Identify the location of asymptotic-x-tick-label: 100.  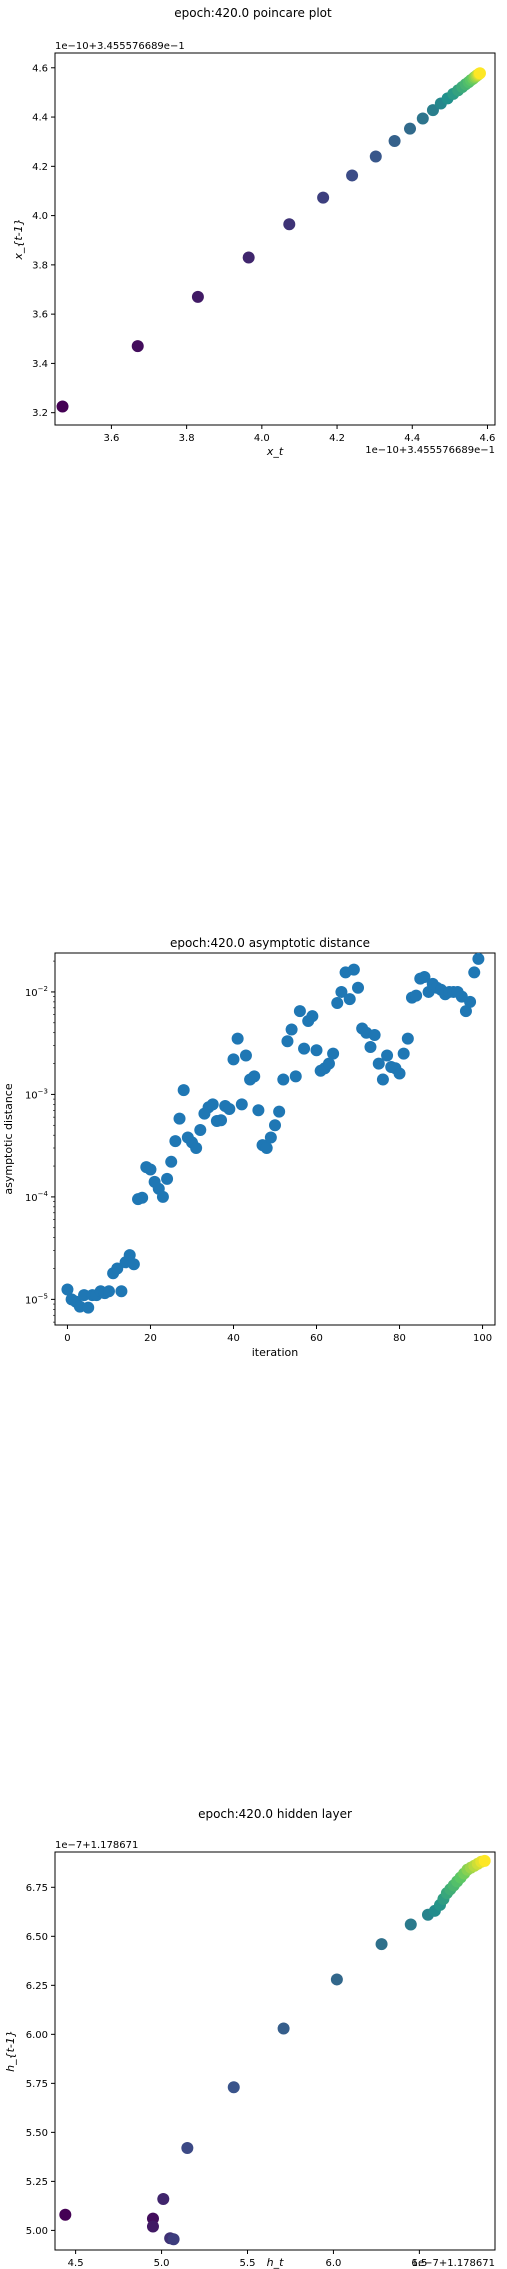
(482, 1338).